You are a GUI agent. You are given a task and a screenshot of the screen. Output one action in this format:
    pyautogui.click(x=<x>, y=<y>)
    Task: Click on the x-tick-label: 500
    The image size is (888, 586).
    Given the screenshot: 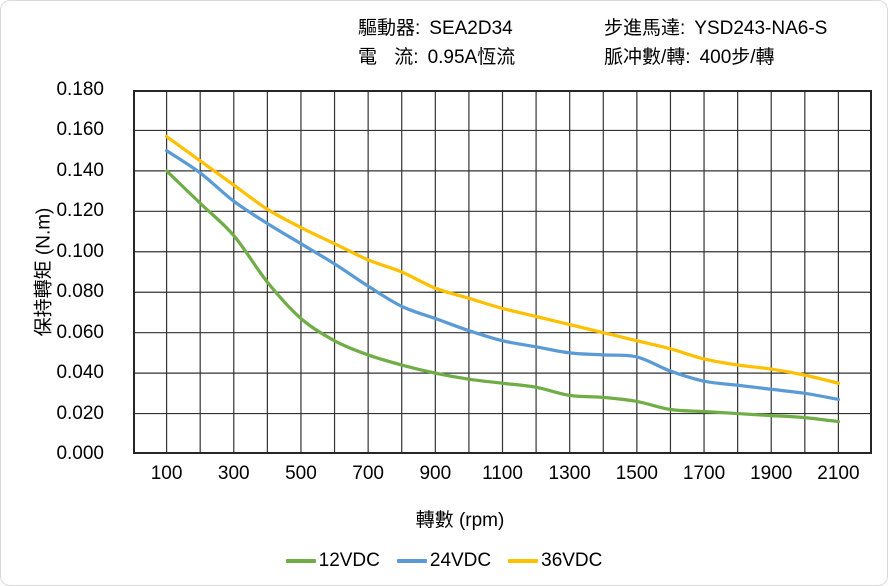 What is the action you would take?
    pyautogui.click(x=301, y=473)
    